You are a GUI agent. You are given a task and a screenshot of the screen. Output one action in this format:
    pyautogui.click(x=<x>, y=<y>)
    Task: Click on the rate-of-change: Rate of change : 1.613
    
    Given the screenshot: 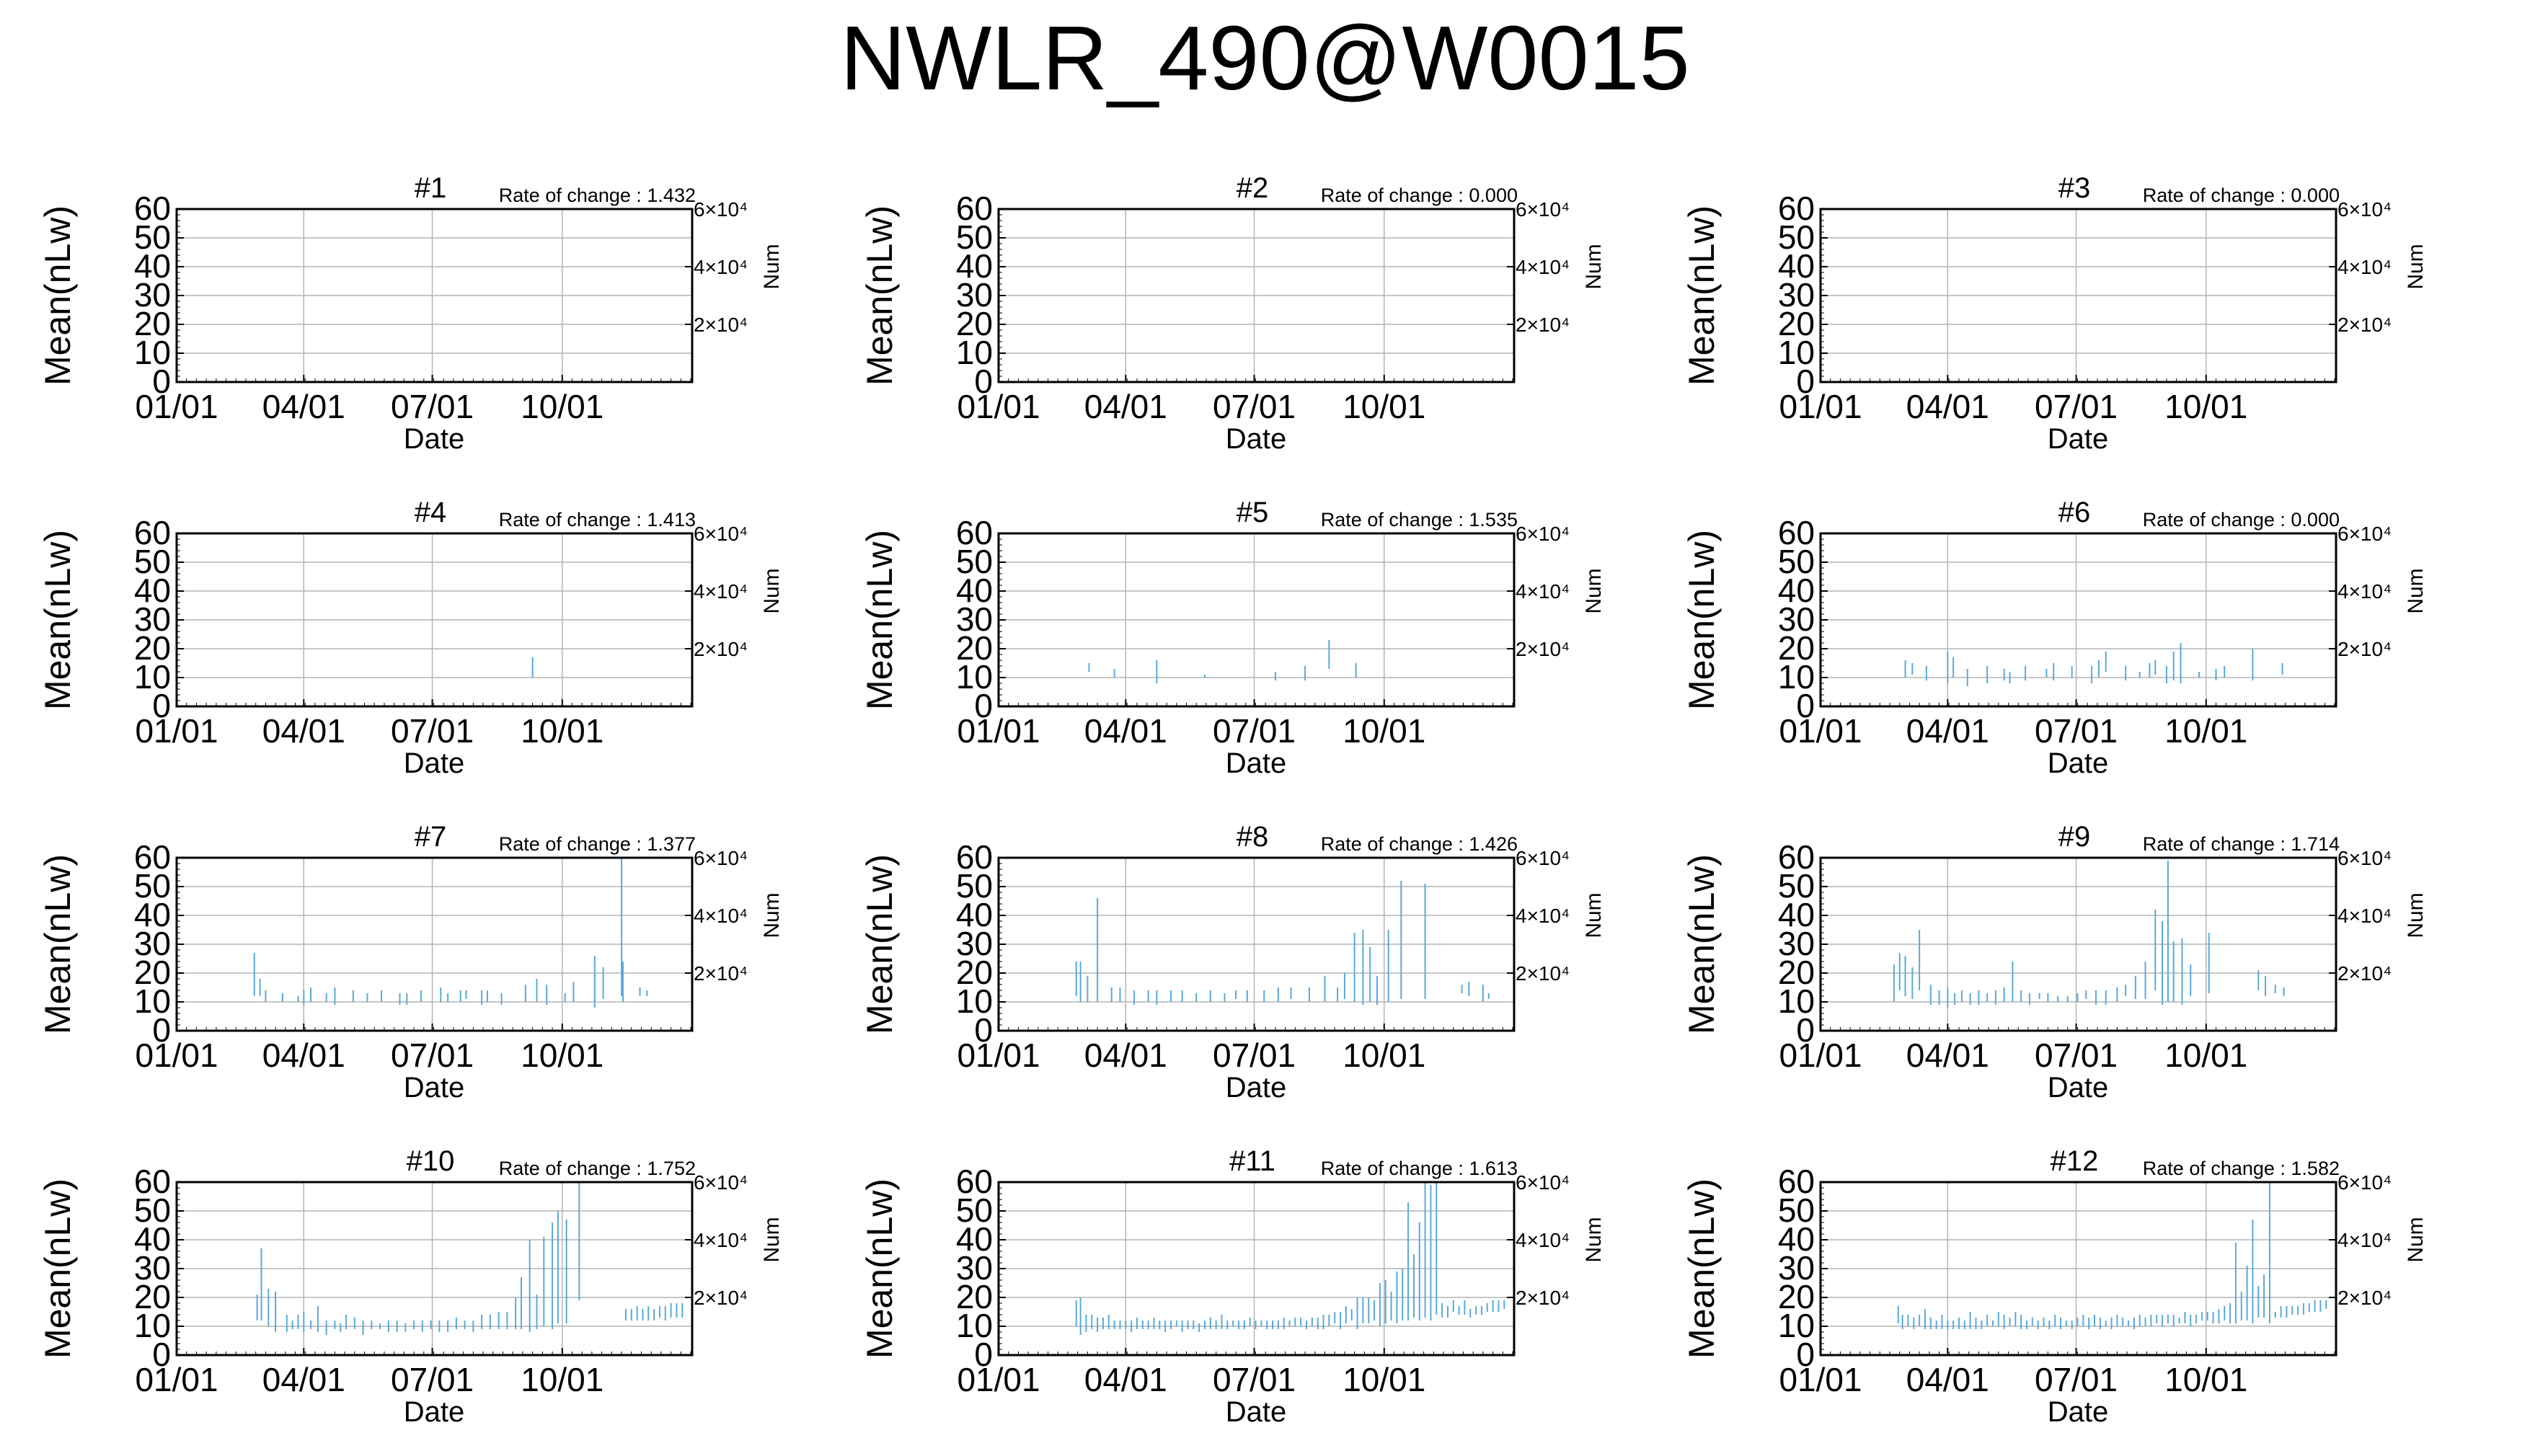 What is the action you would take?
    pyautogui.click(x=1419, y=1168)
    